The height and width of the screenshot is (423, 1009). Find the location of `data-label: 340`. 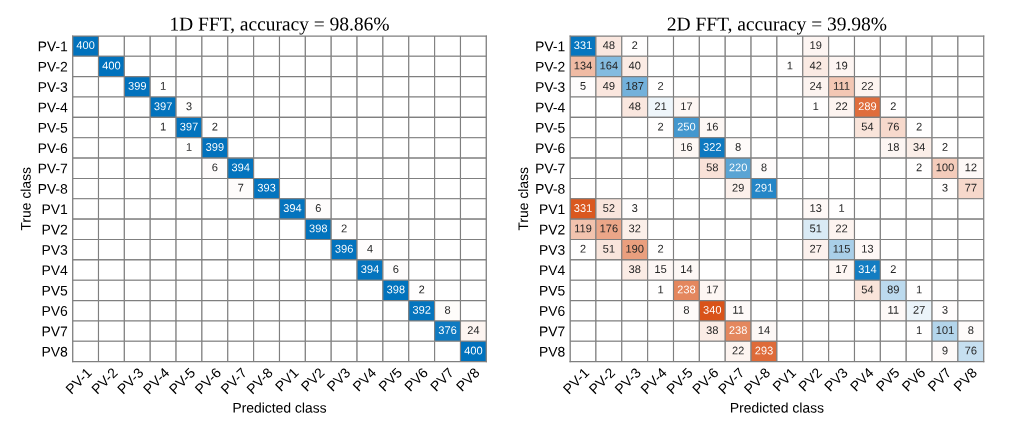

data-label: 340 is located at coordinates (712, 309).